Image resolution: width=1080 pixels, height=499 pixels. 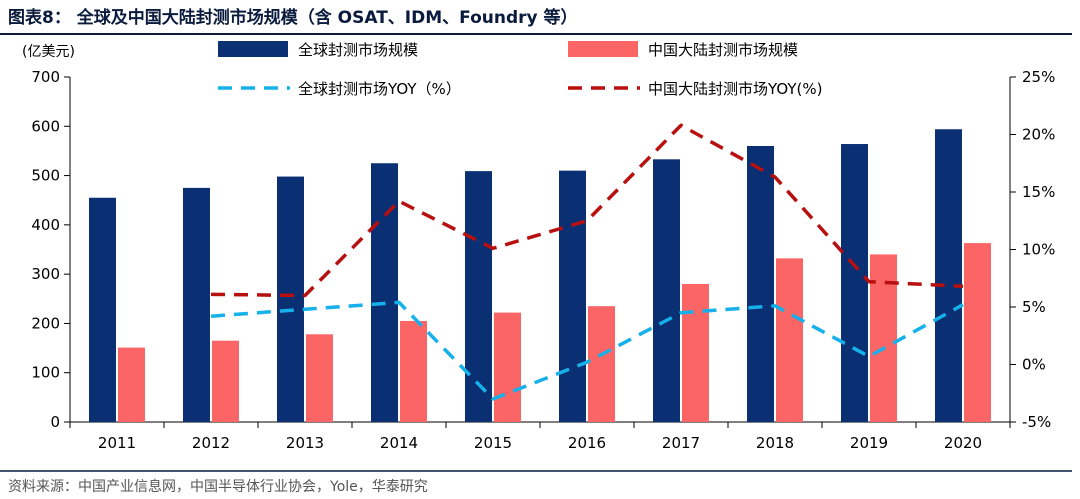 I want to click on right-axis-tick-label: 20%, so click(x=1038, y=135).